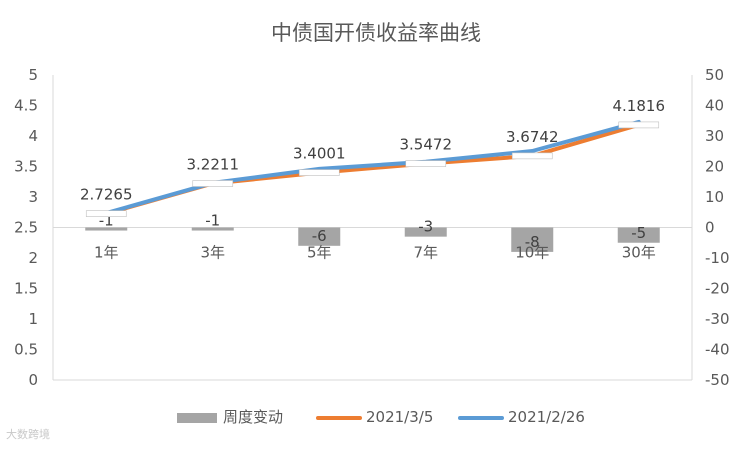 The height and width of the screenshot is (452, 752). I want to click on chart-title: 中债国开债收益率曲线, so click(376, 33).